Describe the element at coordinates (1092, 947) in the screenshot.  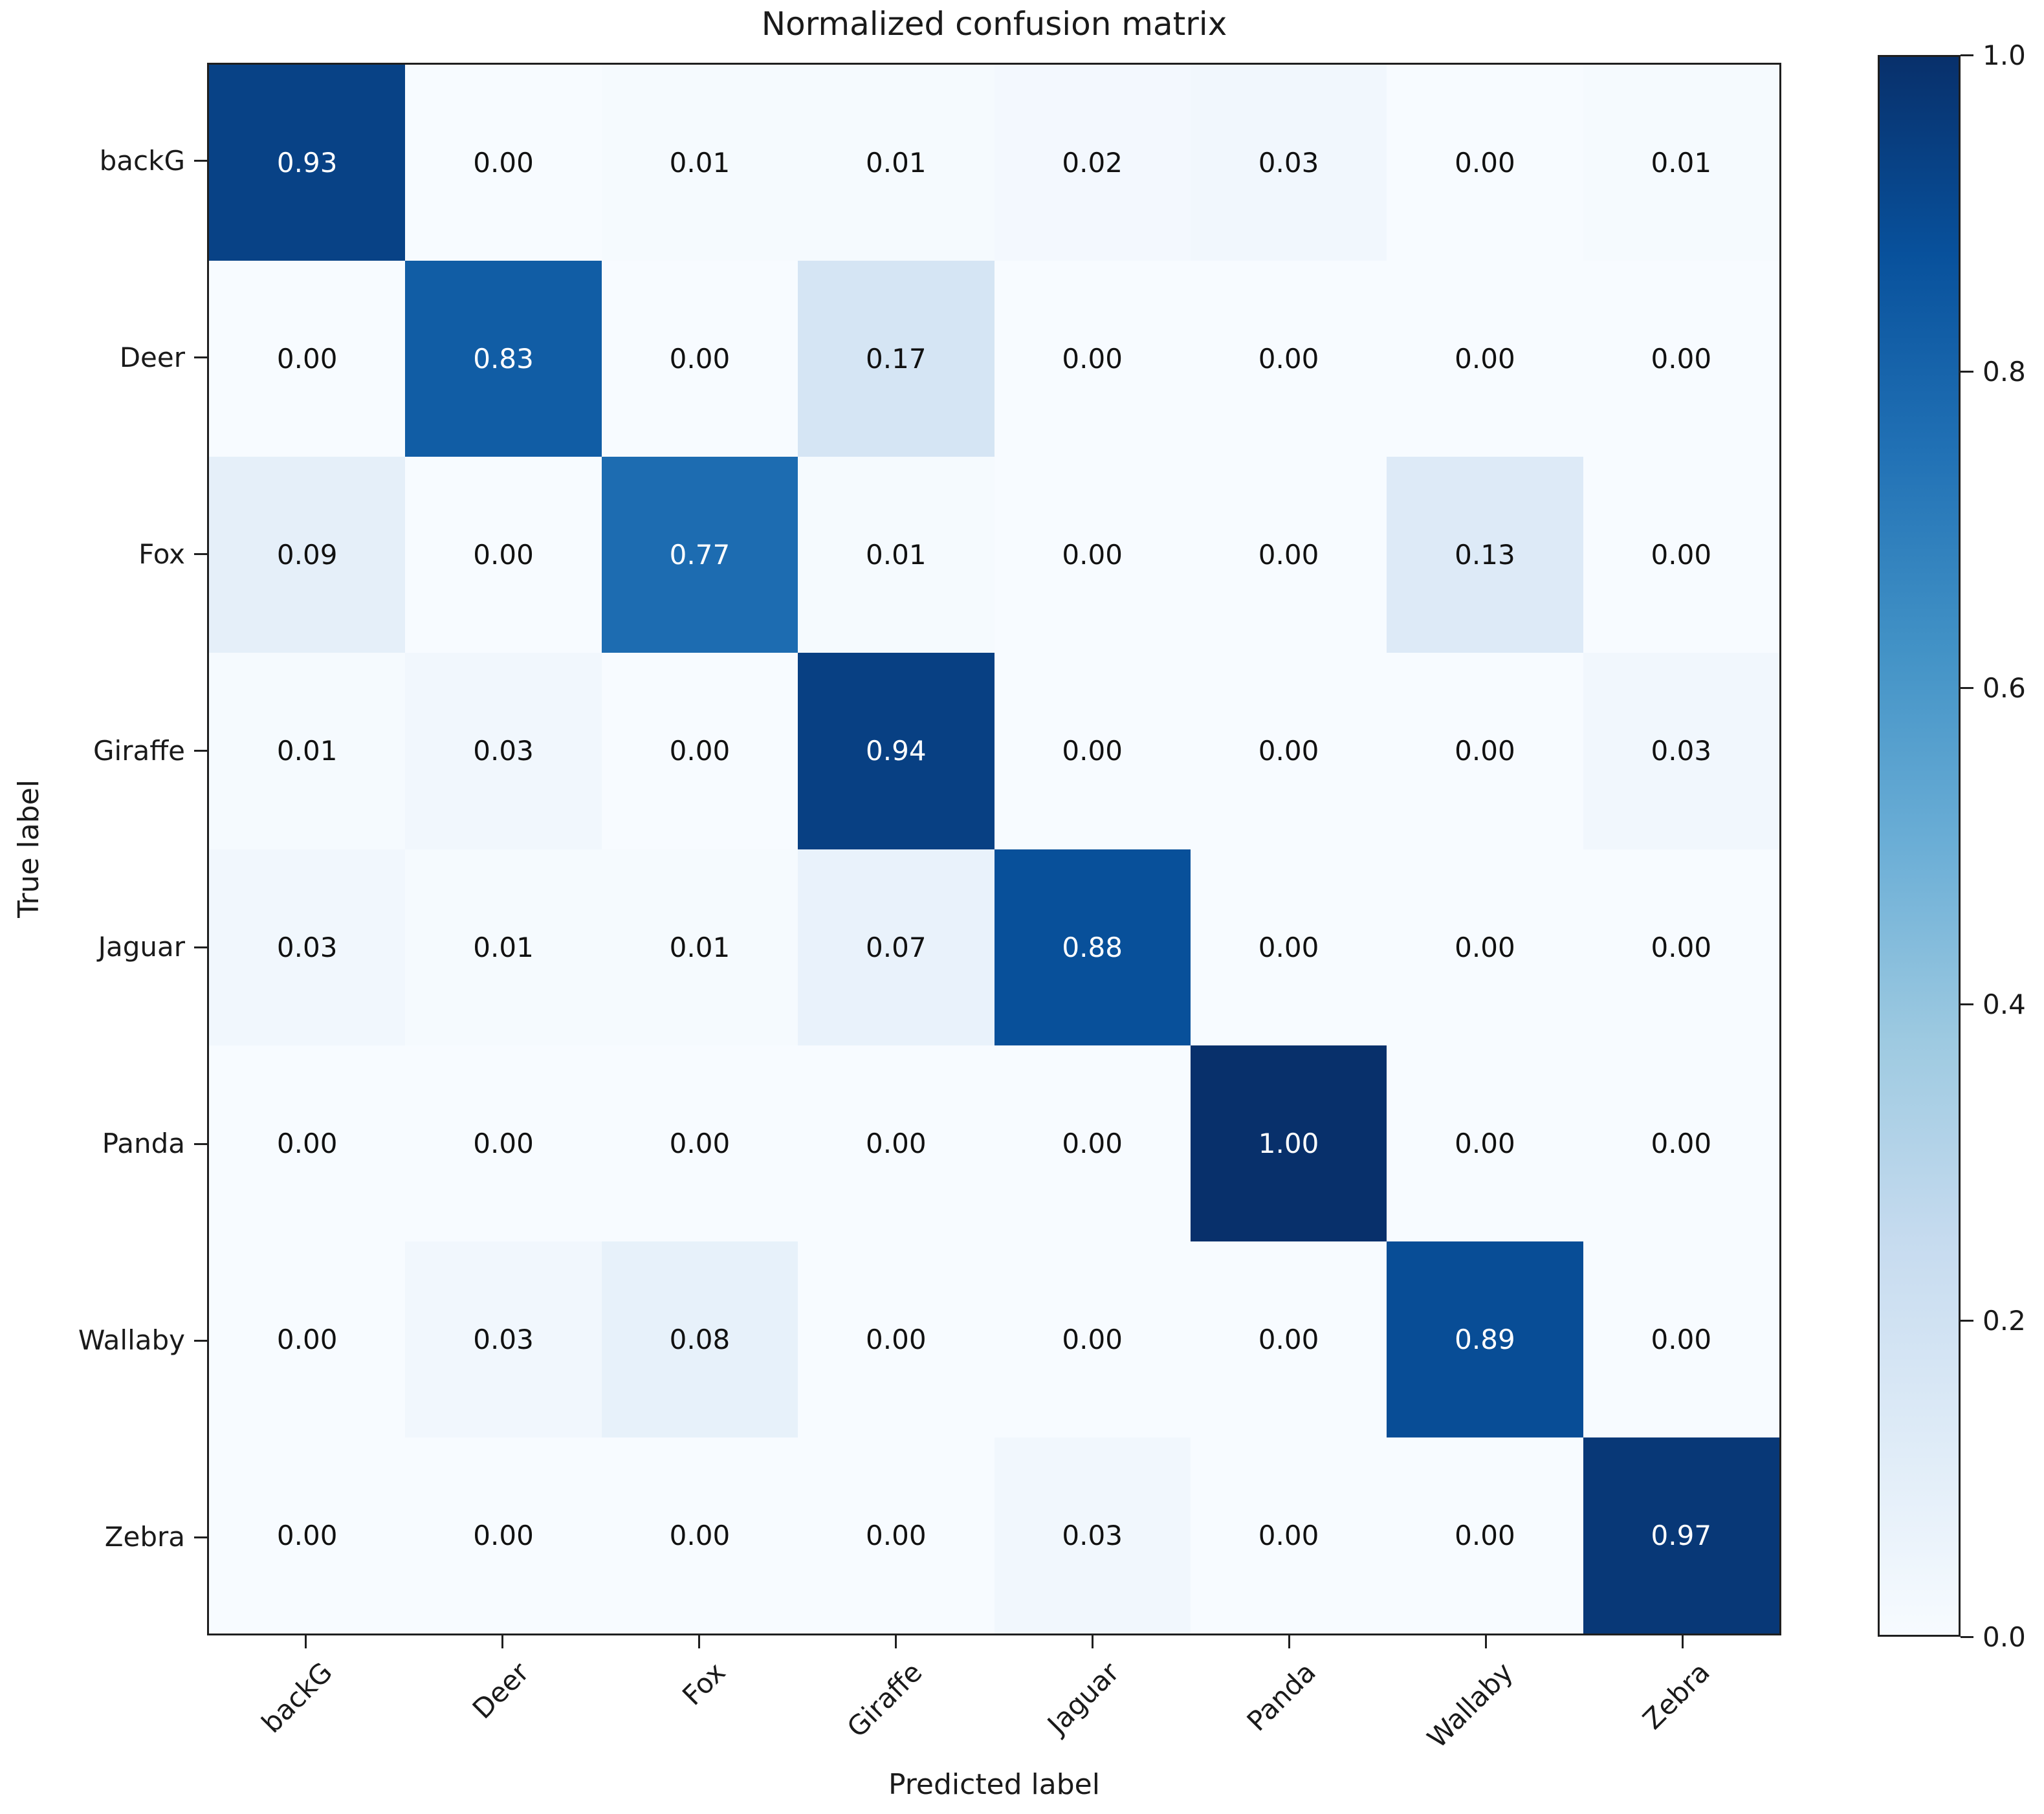
I see `matrix-cell: 0.88` at that location.